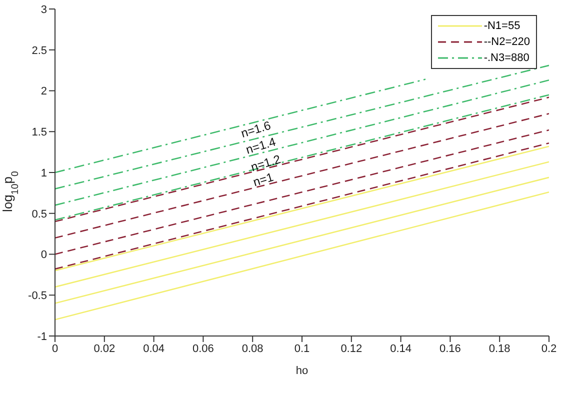  What do you see at coordinates (55, 348) in the screenshot?
I see `x-tick-label: 0` at bounding box center [55, 348].